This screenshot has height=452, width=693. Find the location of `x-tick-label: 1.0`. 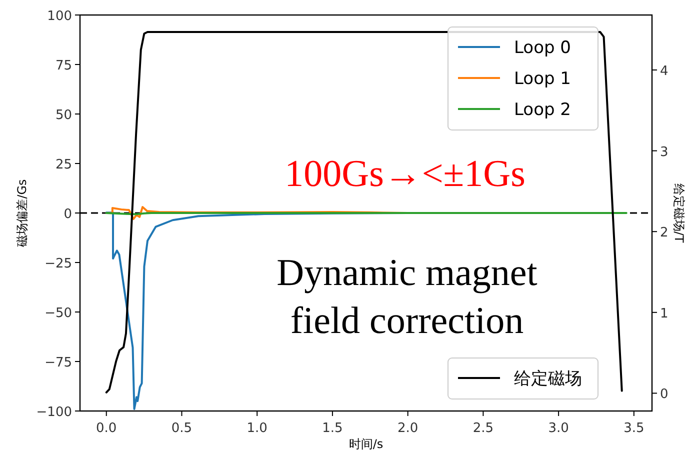

x-tick-label: 1.0 is located at coordinates (257, 428).